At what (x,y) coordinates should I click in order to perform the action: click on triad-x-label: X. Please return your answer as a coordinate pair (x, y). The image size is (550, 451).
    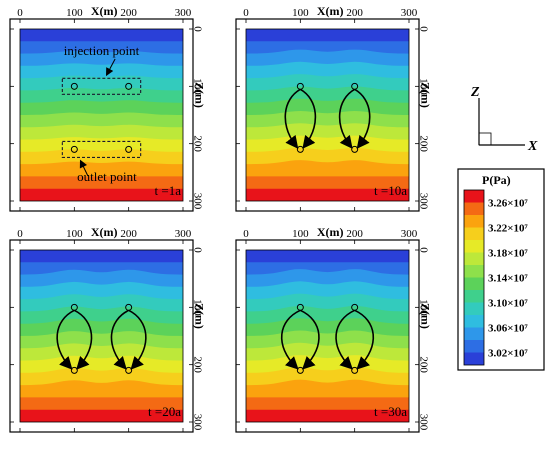
    Looking at the image, I should click on (532, 146).